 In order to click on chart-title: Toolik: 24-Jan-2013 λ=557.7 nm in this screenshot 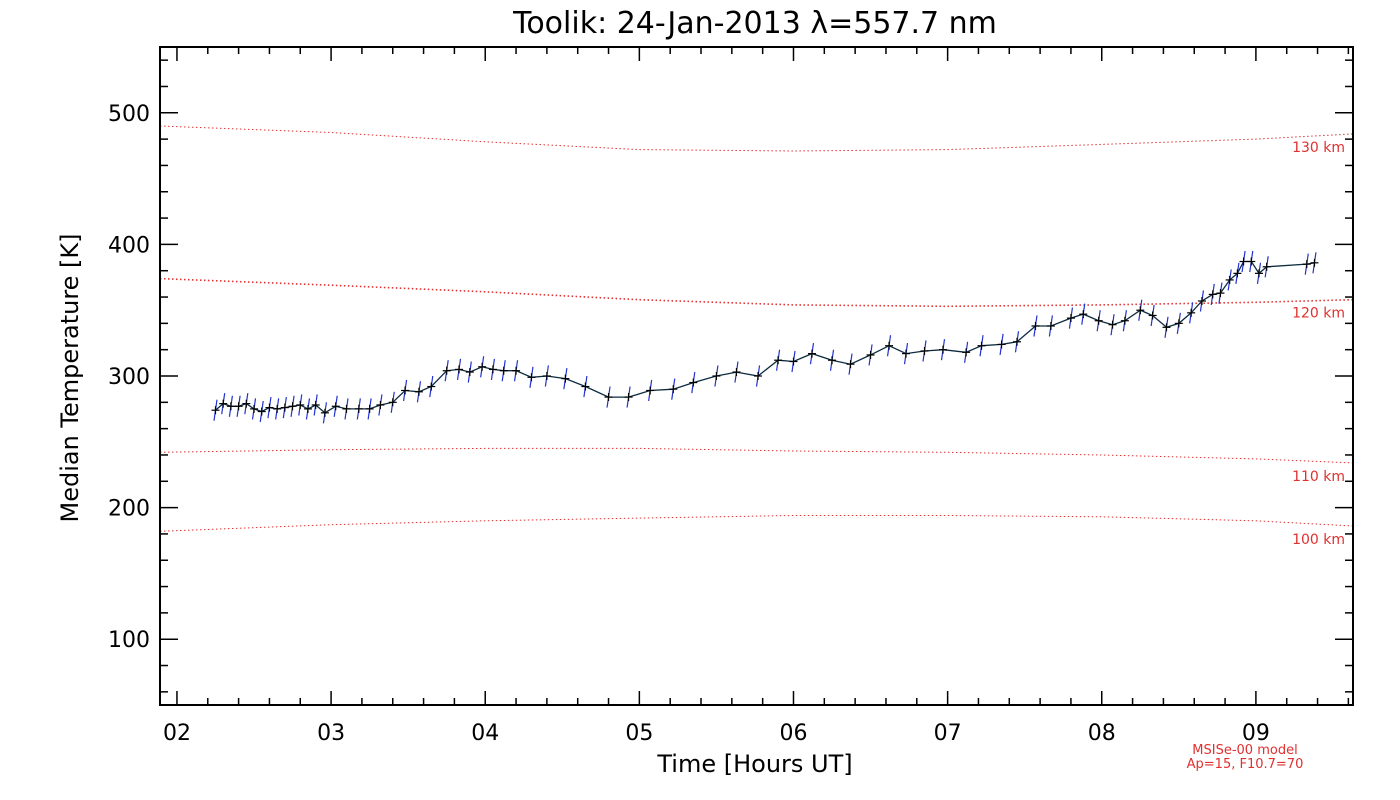, I will do `click(754, 23)`.